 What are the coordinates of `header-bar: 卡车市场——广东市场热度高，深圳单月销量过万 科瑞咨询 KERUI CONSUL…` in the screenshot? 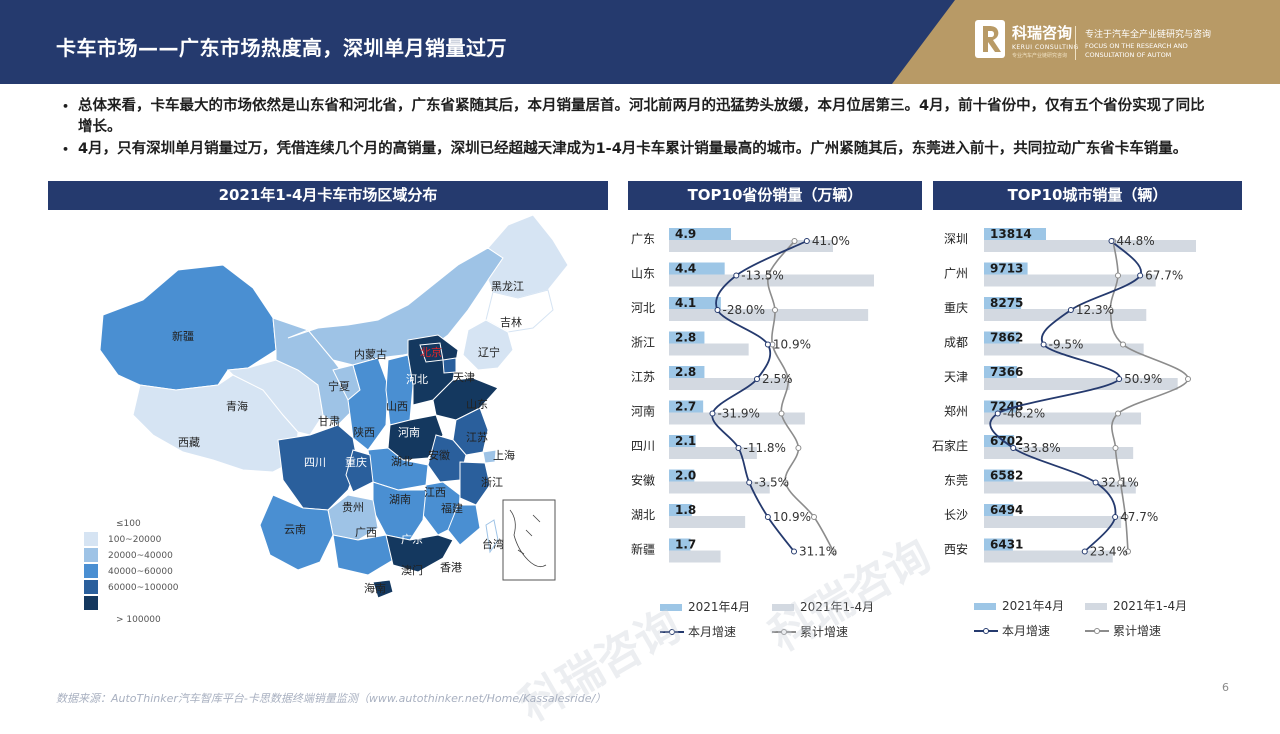 It's located at (640, 42).